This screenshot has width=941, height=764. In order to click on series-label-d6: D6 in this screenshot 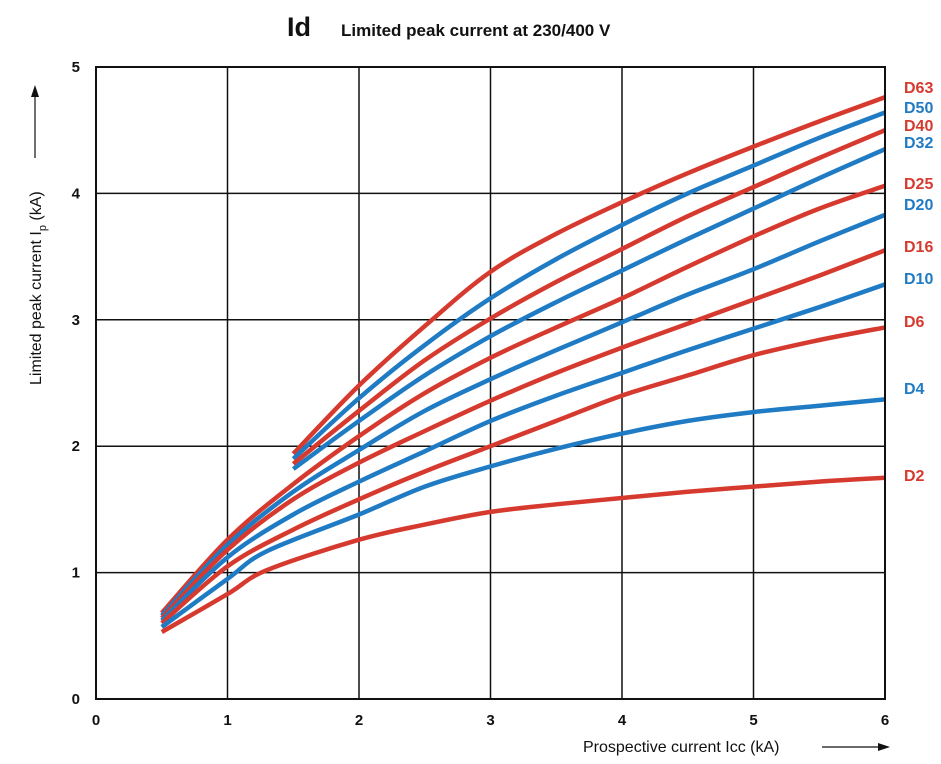, I will do `click(914, 322)`.